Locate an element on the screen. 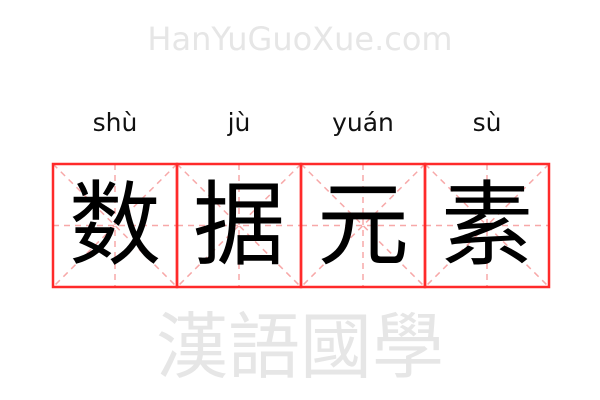  hanzi-4: 素 is located at coordinates (487, 225).